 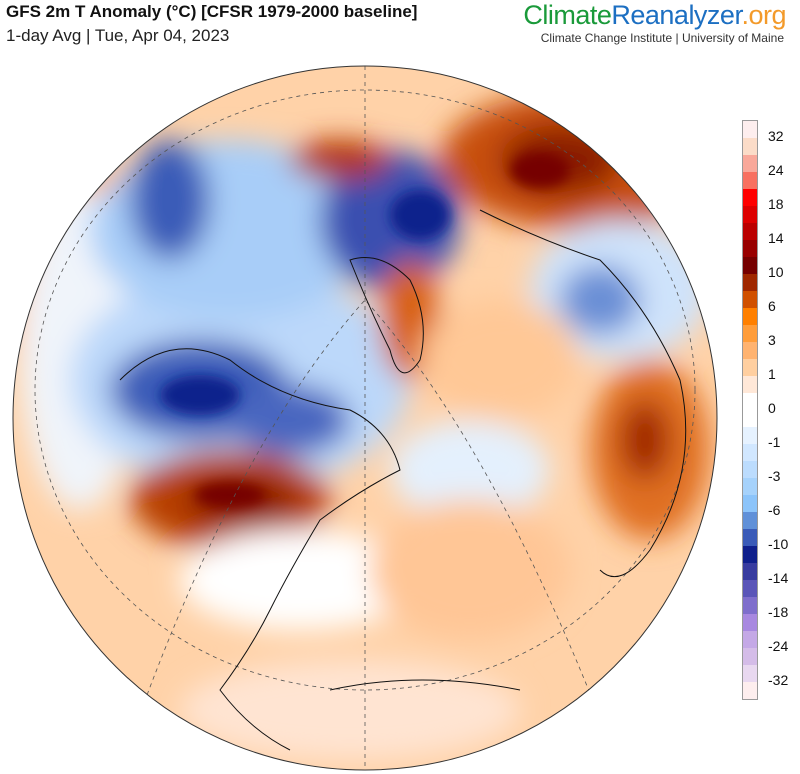 What do you see at coordinates (776, 136) in the screenshot?
I see `colorbar-label: 32` at bounding box center [776, 136].